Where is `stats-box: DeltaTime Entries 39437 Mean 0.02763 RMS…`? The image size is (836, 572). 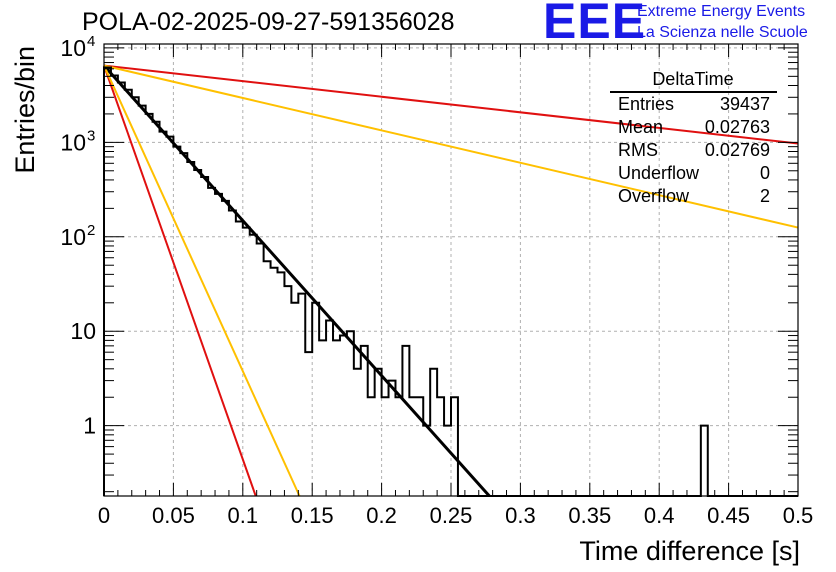
stats-box: DeltaTime Entries 39437 Mean 0.02763 RMS… is located at coordinates (693, 137).